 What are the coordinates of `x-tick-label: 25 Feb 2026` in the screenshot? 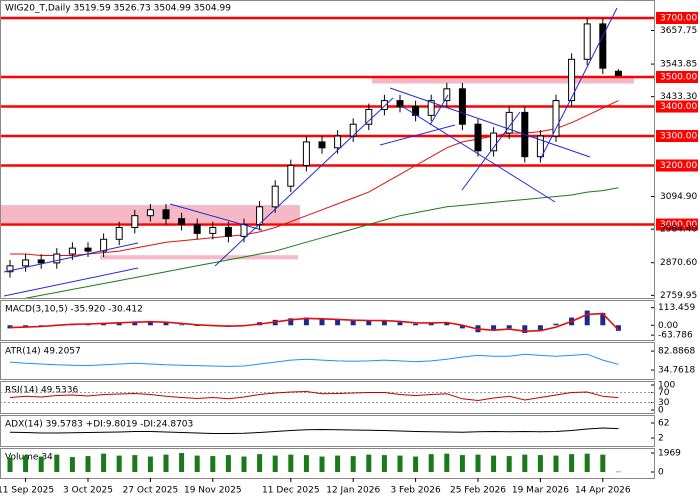 It's located at (478, 491).